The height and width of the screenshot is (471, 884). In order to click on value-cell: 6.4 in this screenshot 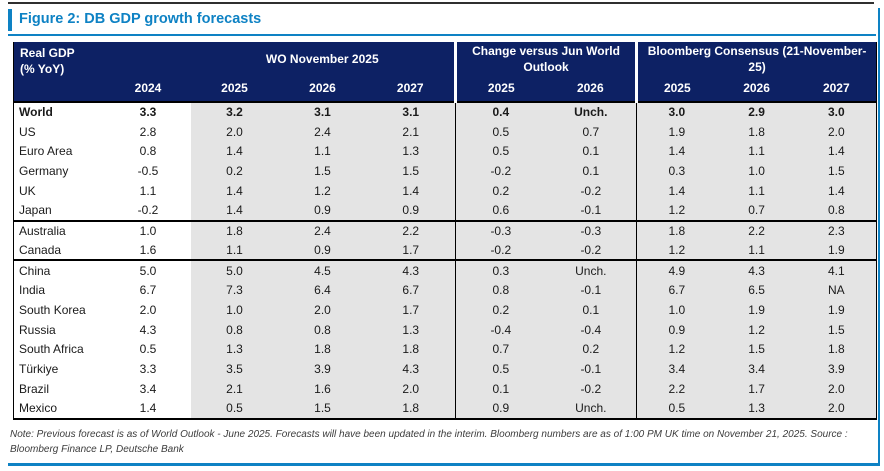, I will do `click(322, 290)`.